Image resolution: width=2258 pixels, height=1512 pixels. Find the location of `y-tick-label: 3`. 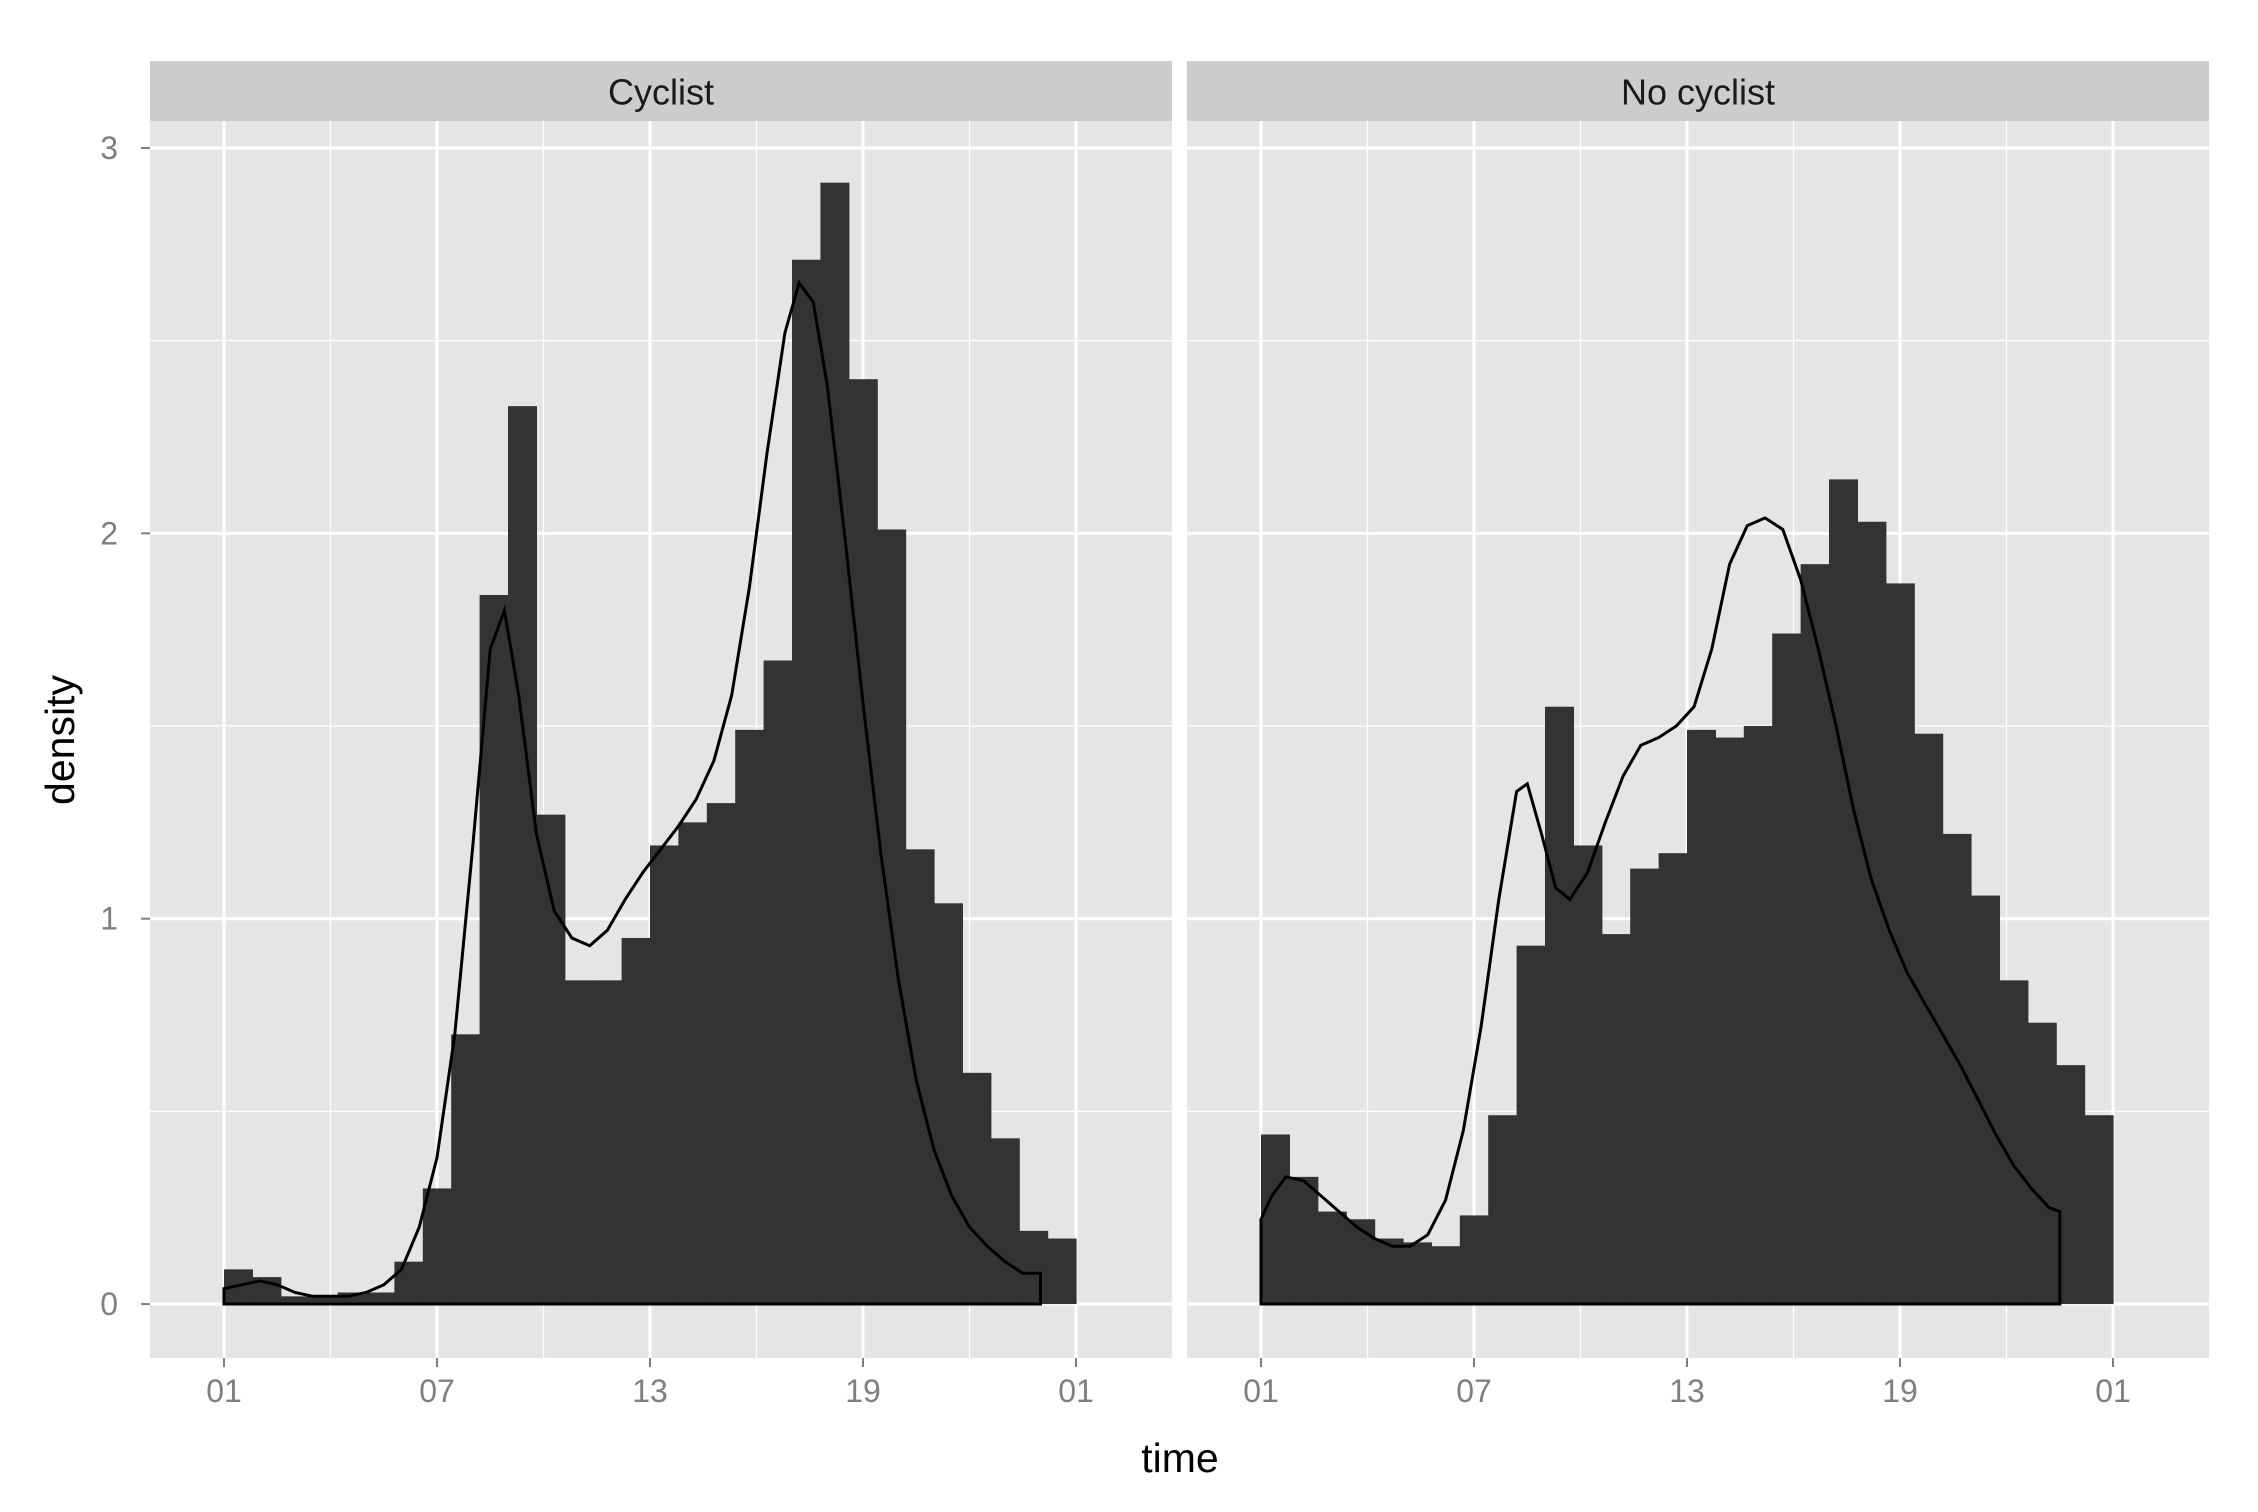

y-tick-label: 3 is located at coordinates (109, 148).